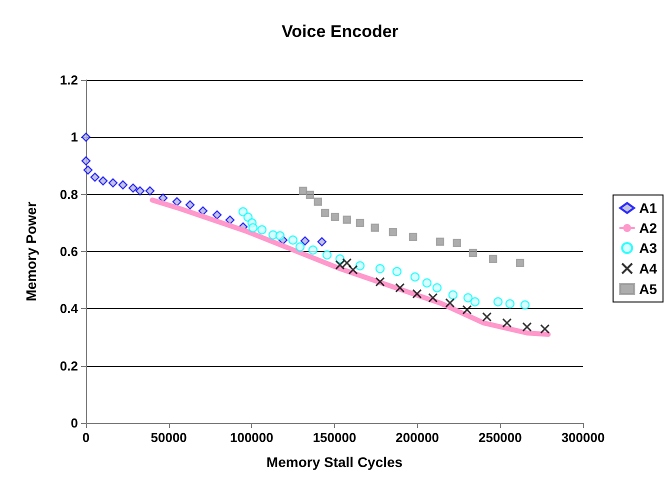  Describe the element at coordinates (334, 437) in the screenshot. I see `x-tick-label: 150000` at that location.